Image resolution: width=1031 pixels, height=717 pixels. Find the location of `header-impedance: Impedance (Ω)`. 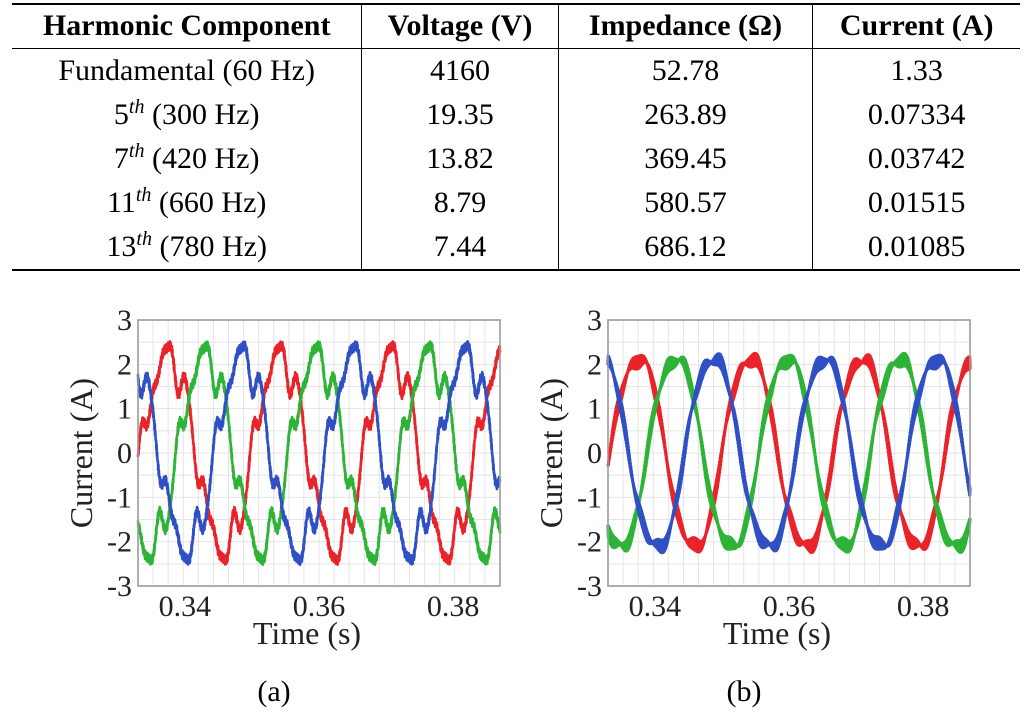

header-impedance: Impedance (Ω) is located at coordinates (685, 26).